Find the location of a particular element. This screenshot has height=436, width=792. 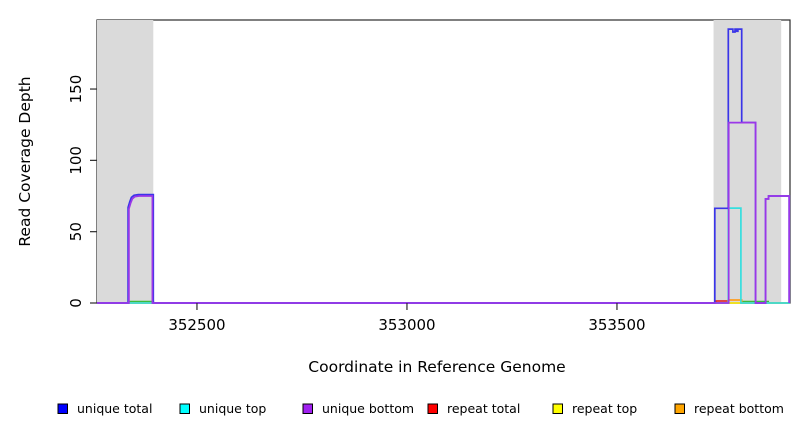

legend-item-unique-bottom: unique bottom is located at coordinates (358, 408).